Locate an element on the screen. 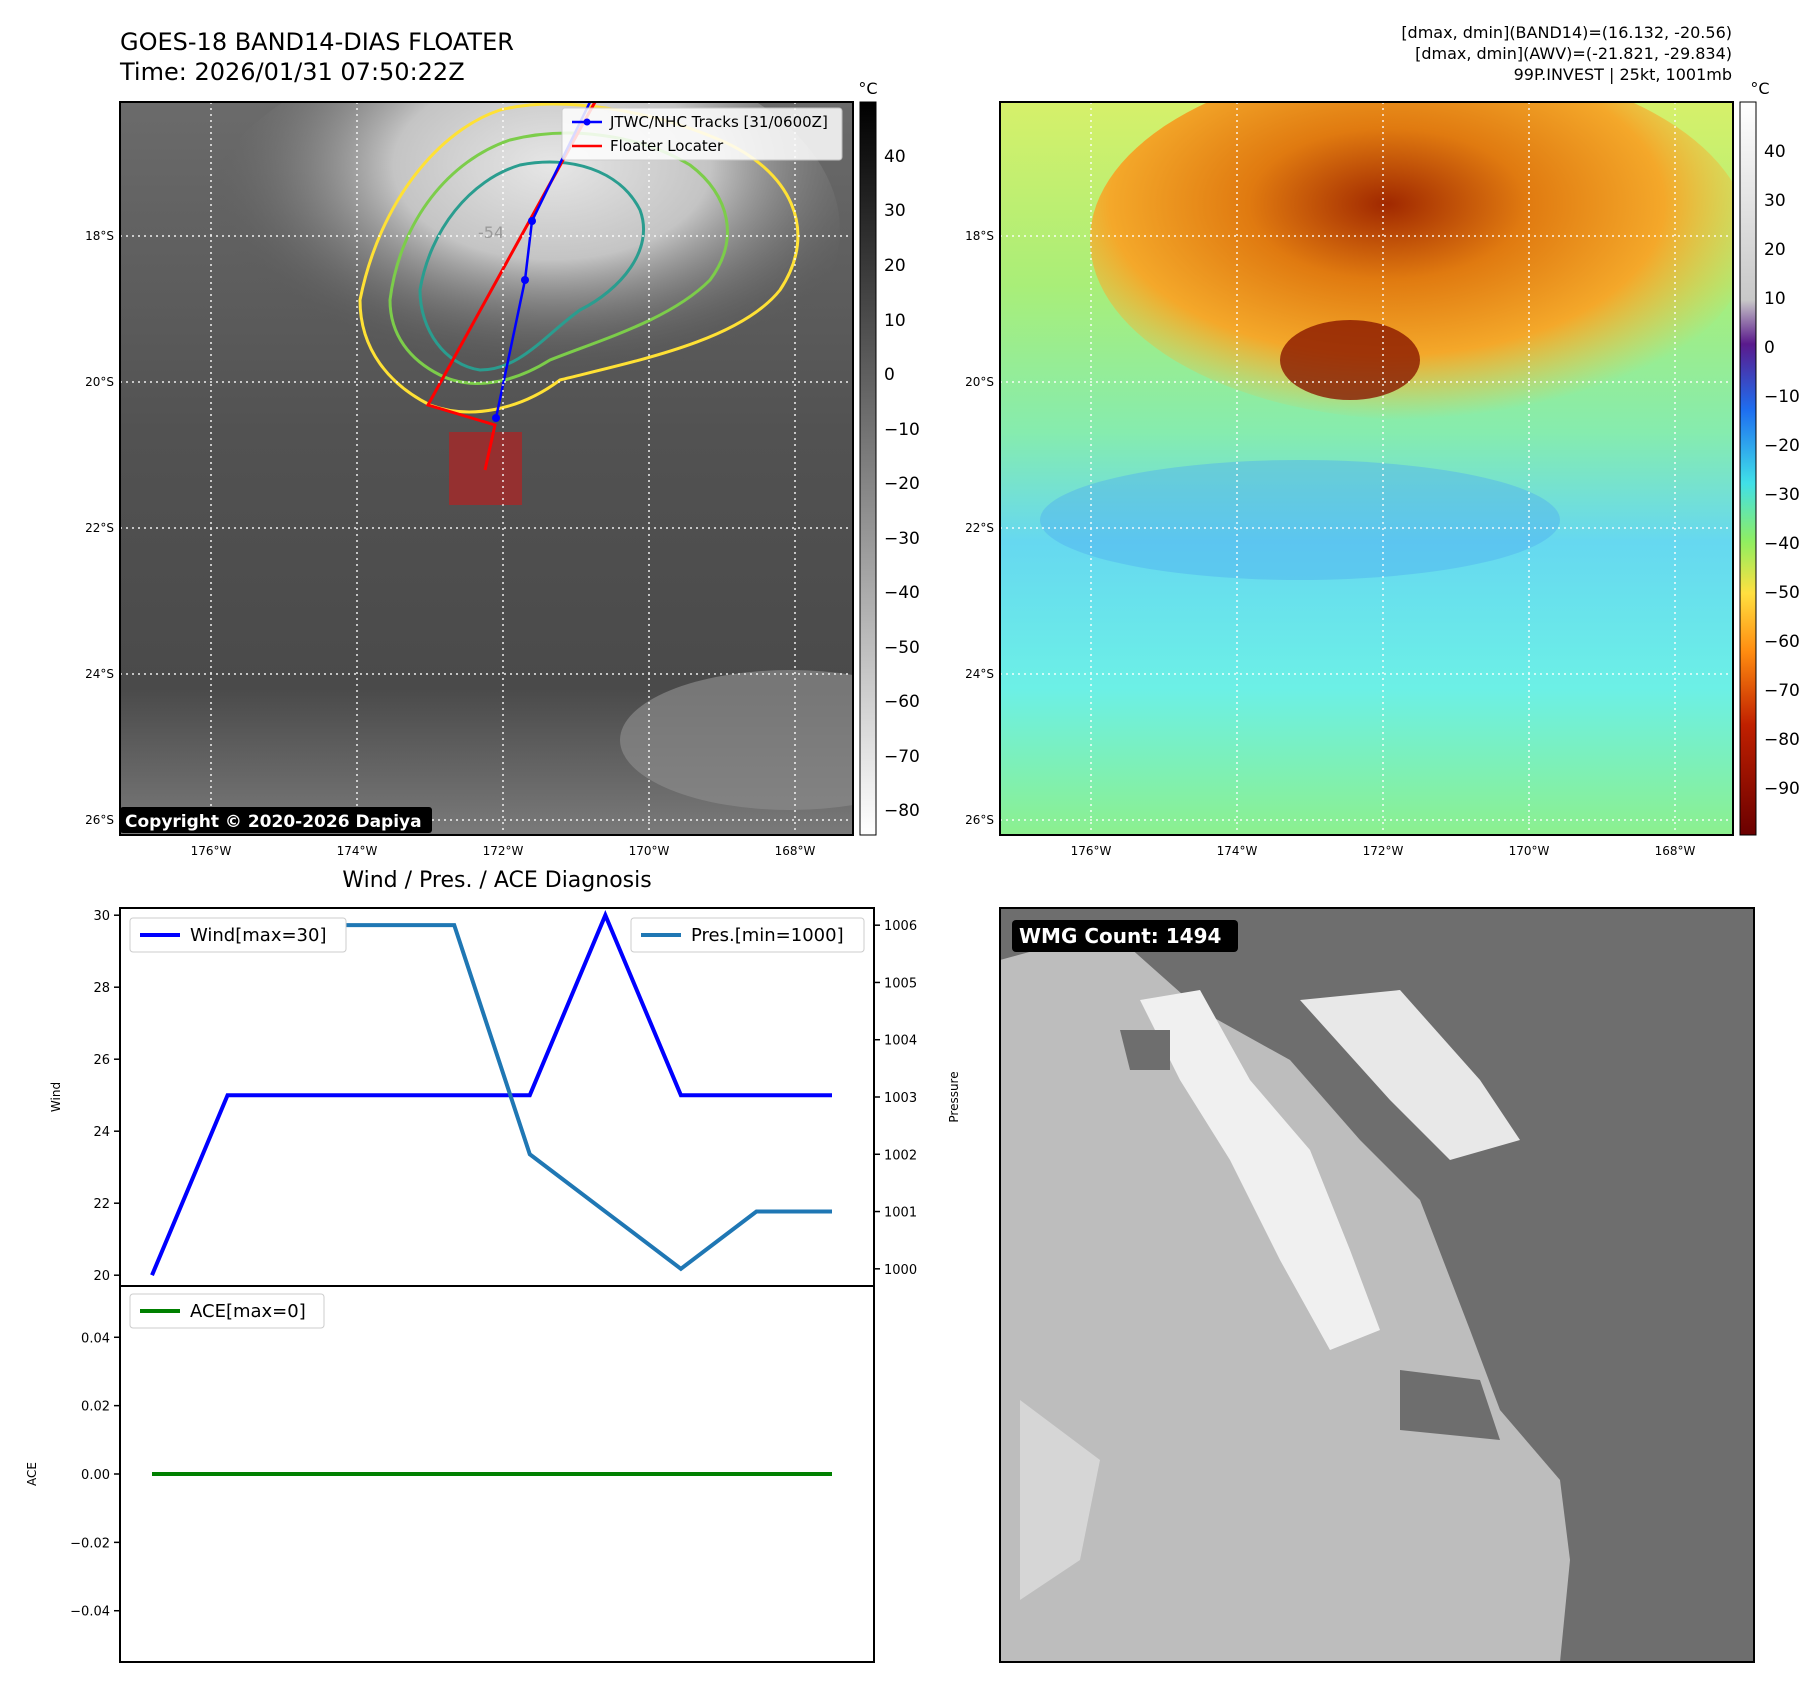 This screenshot has height=1690, width=1813. dias-colorbar is located at coordinates (1748, 468).